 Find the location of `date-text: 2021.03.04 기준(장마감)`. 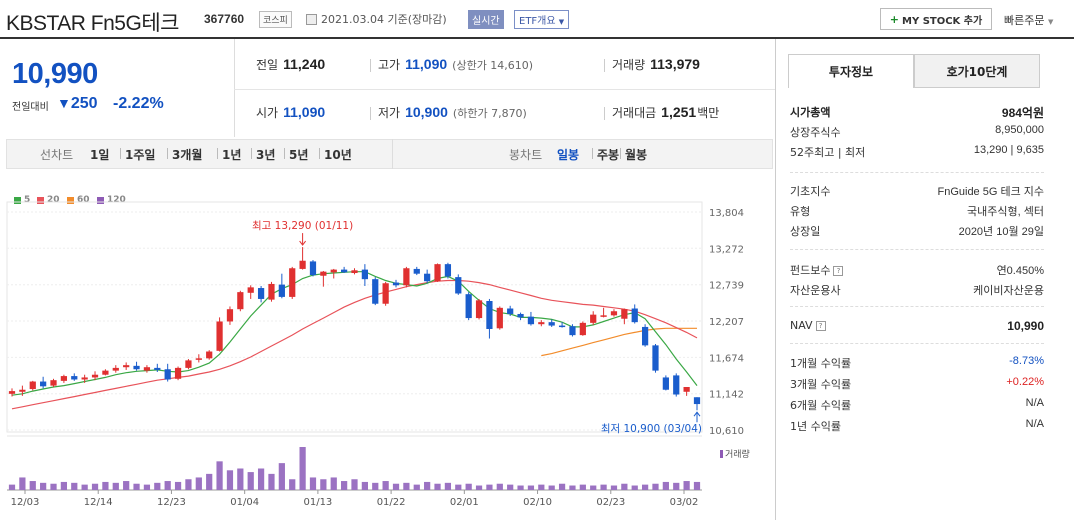

date-text: 2021.03.04 기준(장마감) is located at coordinates (384, 19).